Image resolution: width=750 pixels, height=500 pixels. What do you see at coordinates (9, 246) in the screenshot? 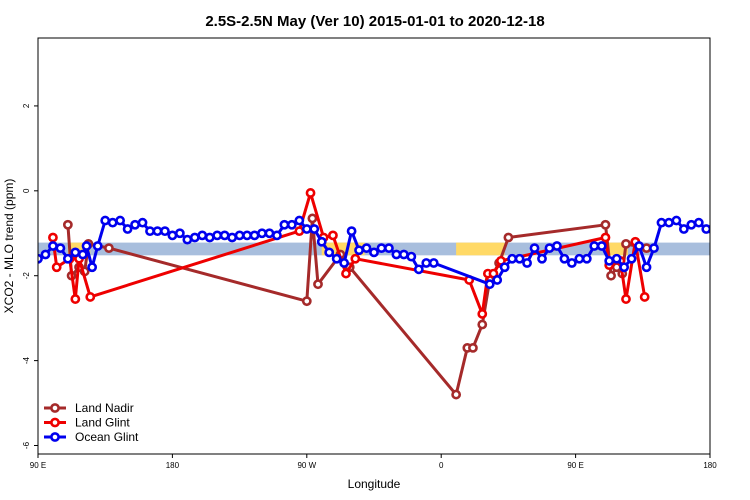
I see `y-axis-label: XCO2 - MLO trend (ppm)` at bounding box center [9, 246].